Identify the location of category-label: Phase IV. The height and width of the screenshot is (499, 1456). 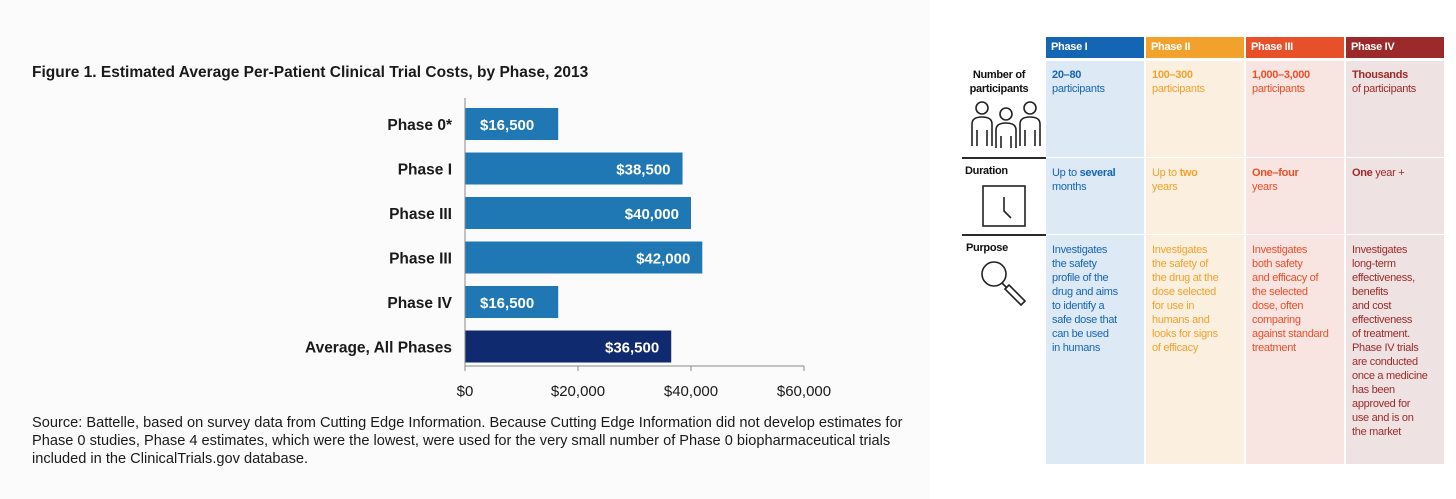
(419, 303).